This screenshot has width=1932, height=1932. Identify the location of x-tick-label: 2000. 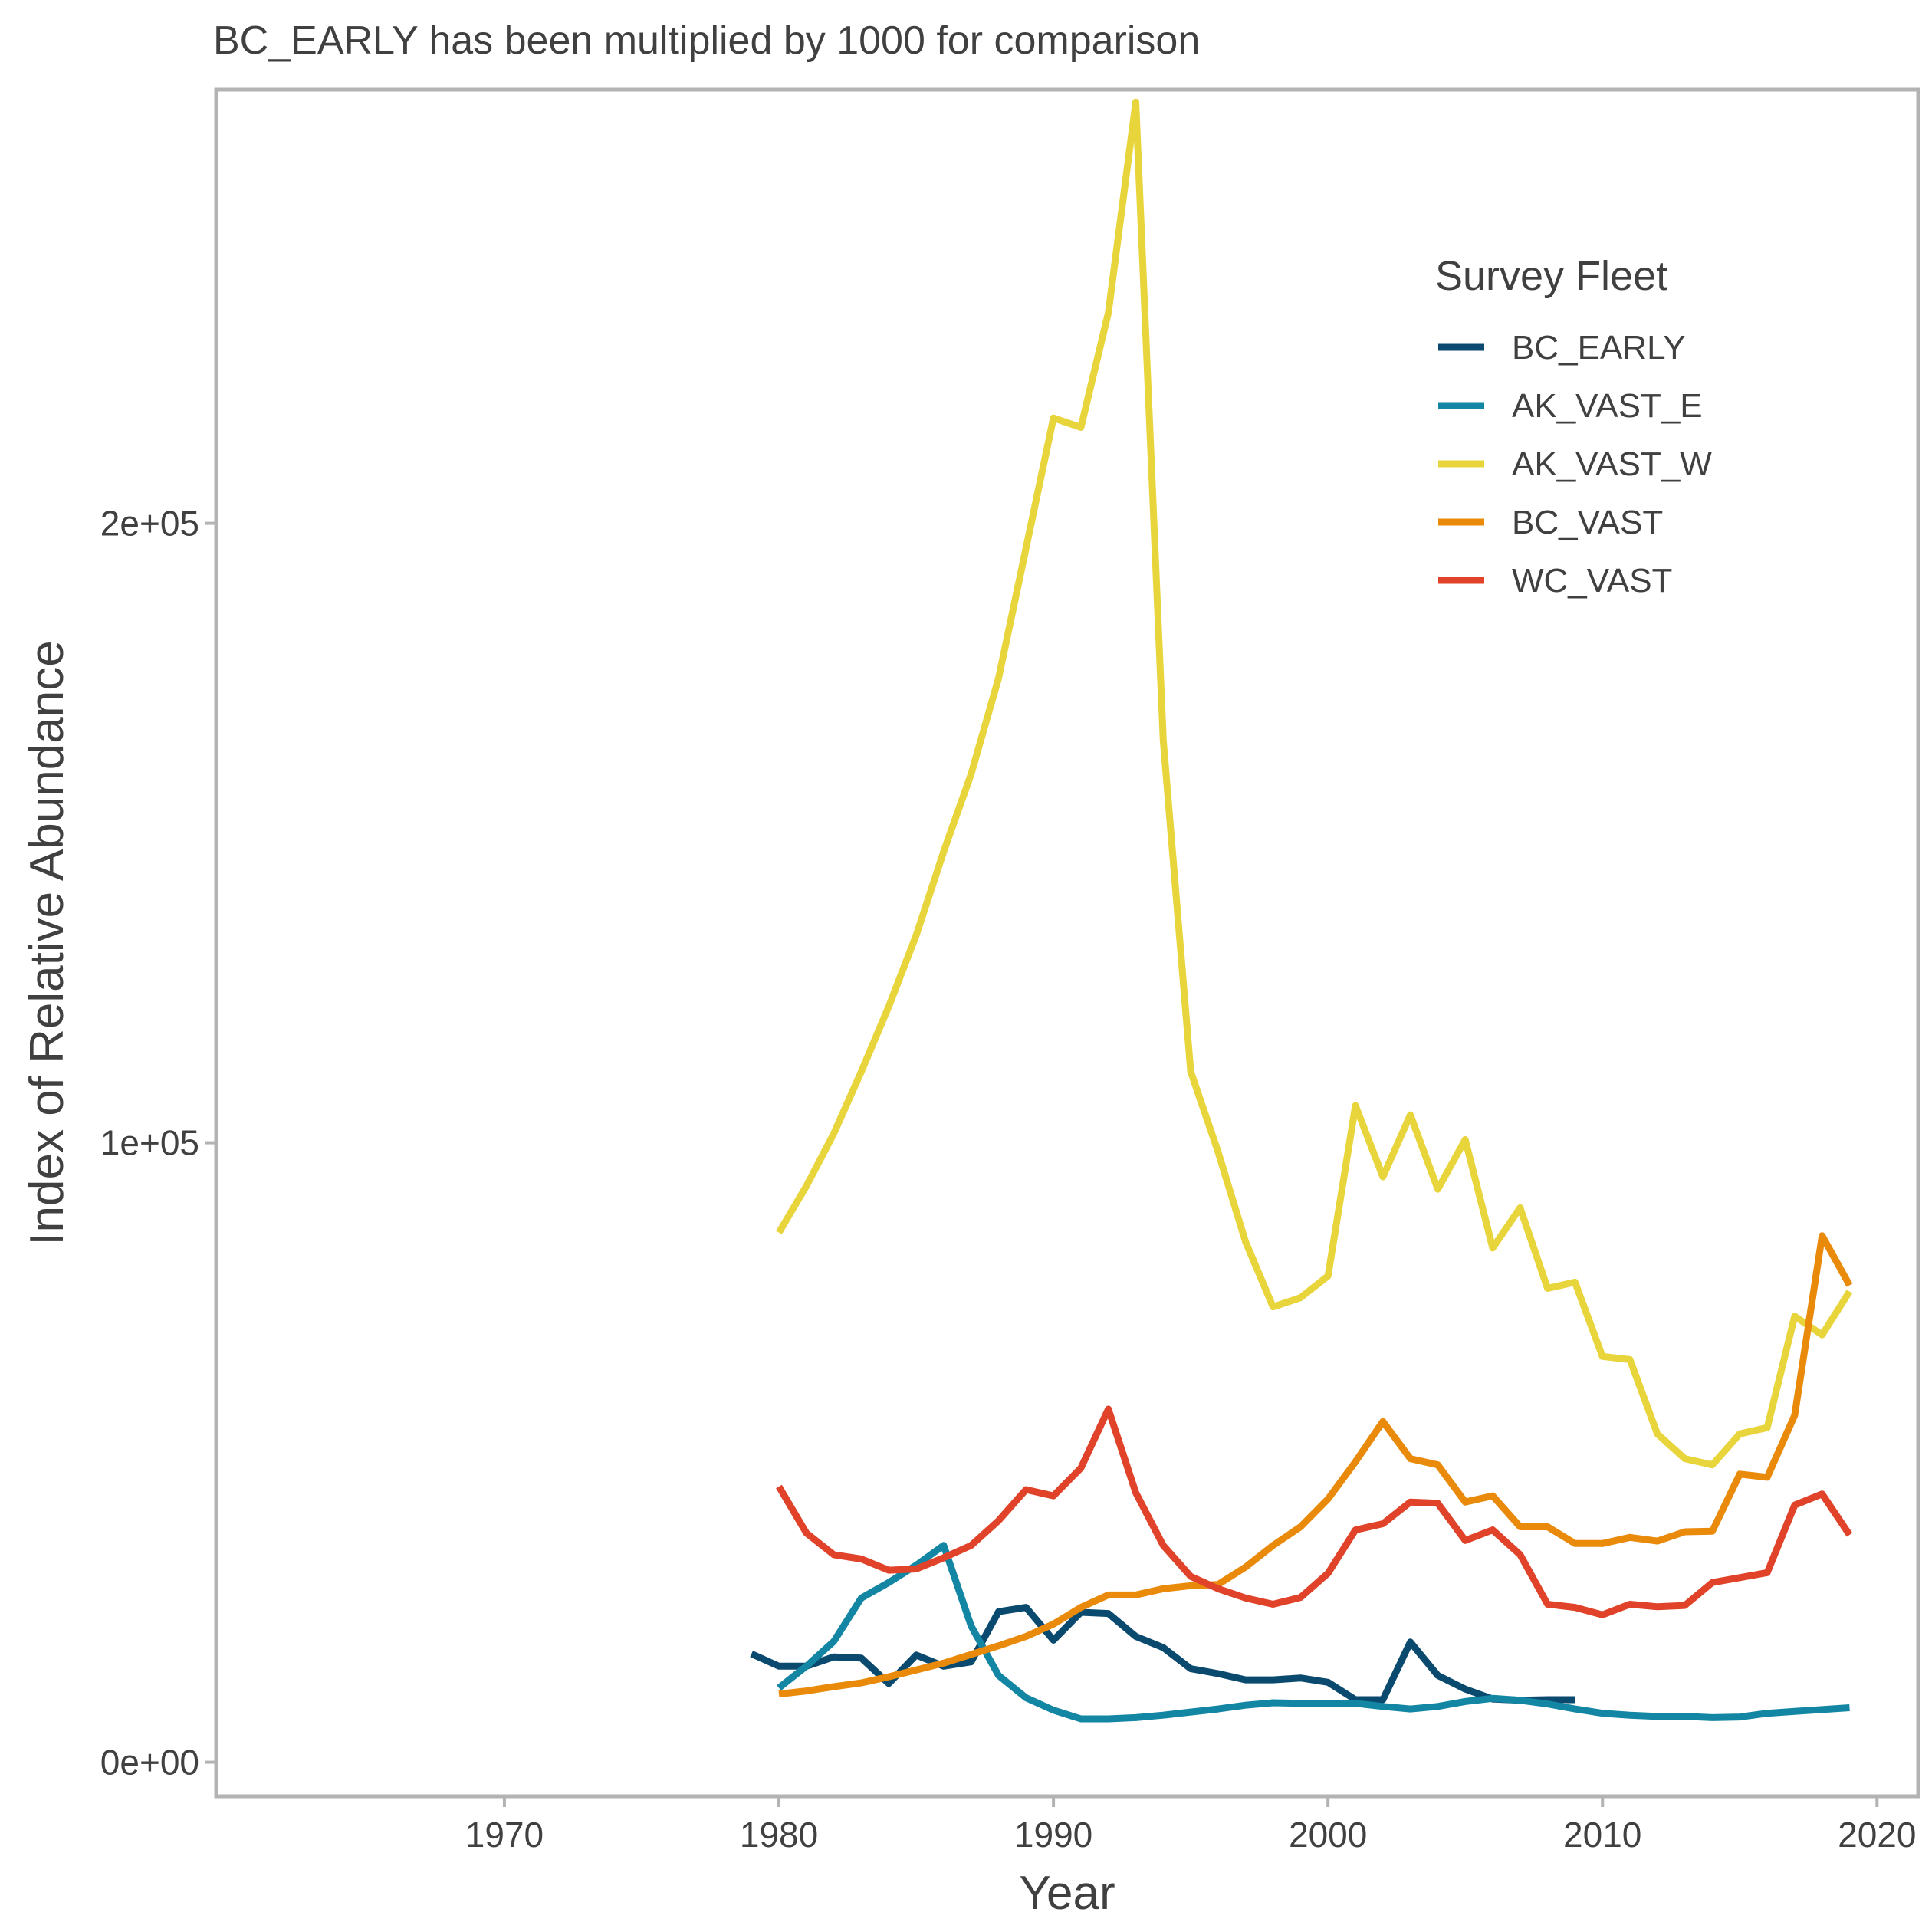
(1328, 1835).